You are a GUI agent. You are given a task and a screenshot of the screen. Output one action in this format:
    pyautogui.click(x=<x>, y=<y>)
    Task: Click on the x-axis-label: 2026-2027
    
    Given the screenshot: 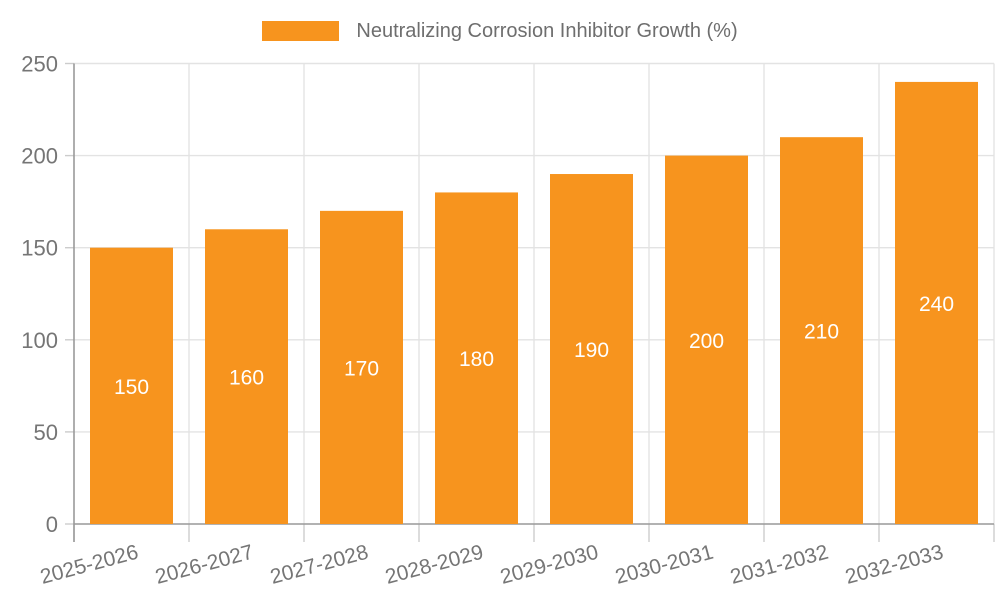 What is the action you would take?
    pyautogui.click(x=204, y=565)
    